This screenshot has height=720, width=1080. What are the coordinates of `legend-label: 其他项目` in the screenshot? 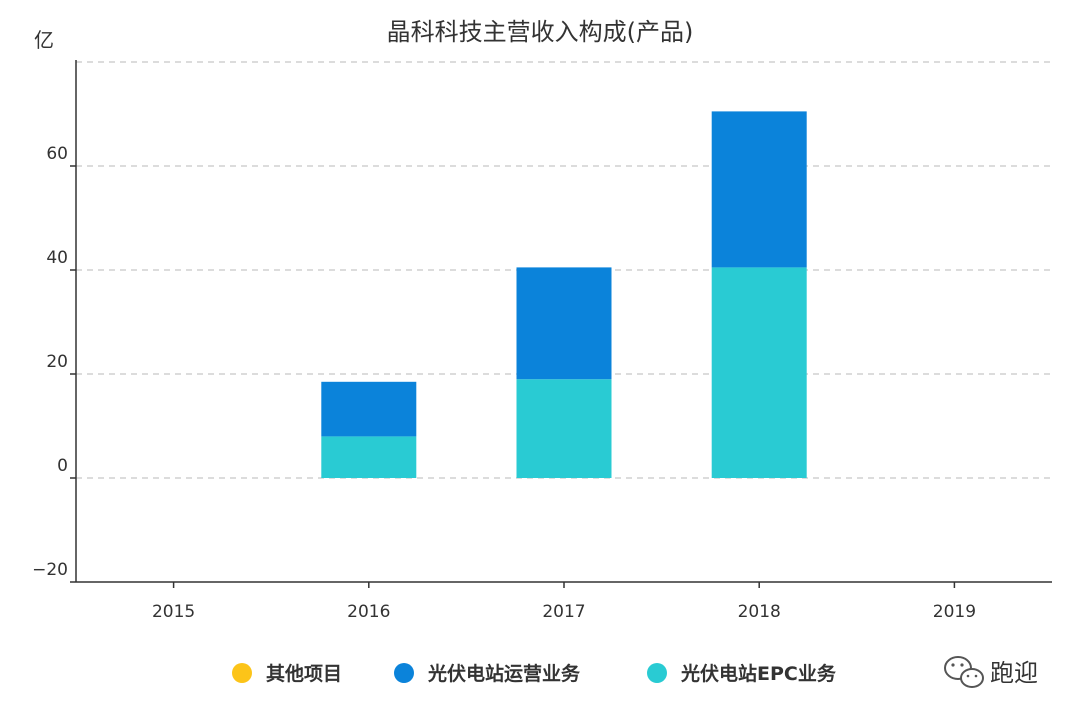 It's located at (304, 673).